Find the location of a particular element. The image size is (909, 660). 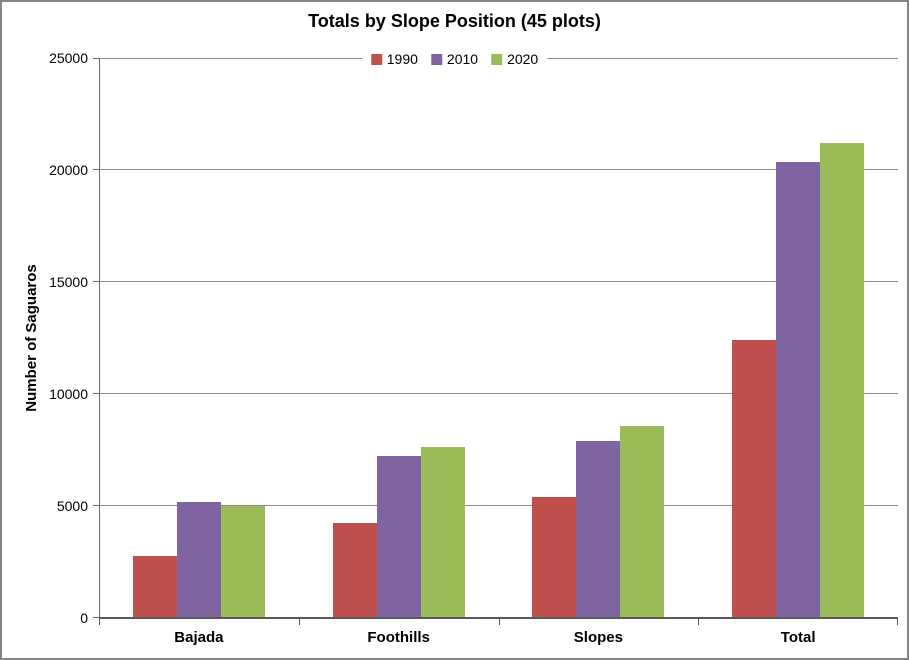

bar-2010-slopes is located at coordinates (598, 529).